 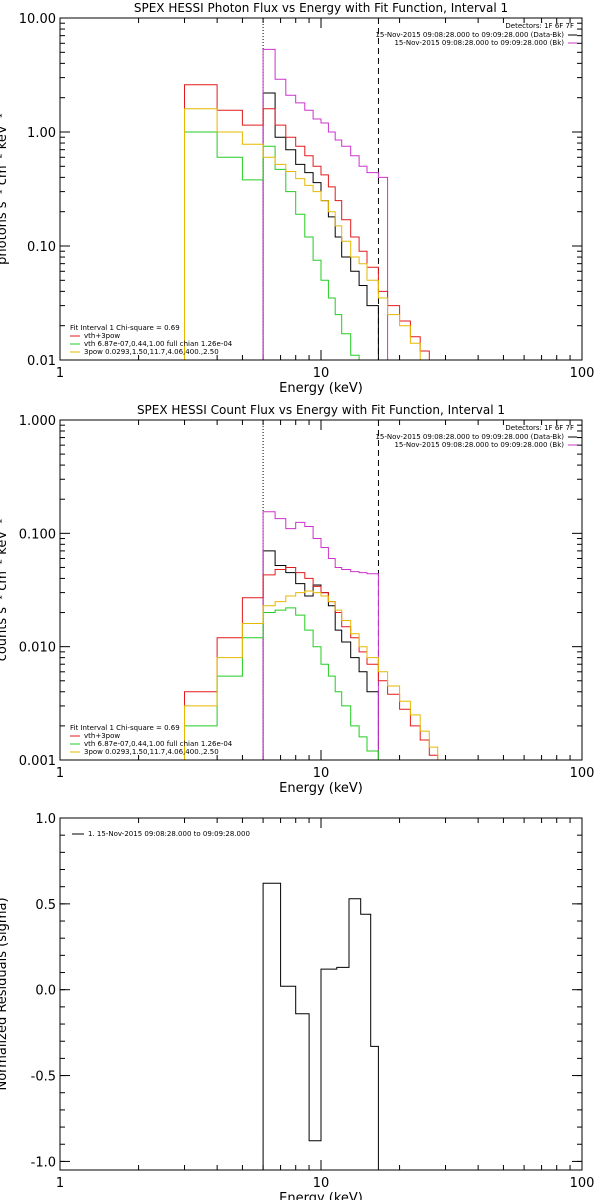 What do you see at coordinates (45, 991) in the screenshot?
I see `y-tick-label: 0.0` at bounding box center [45, 991].